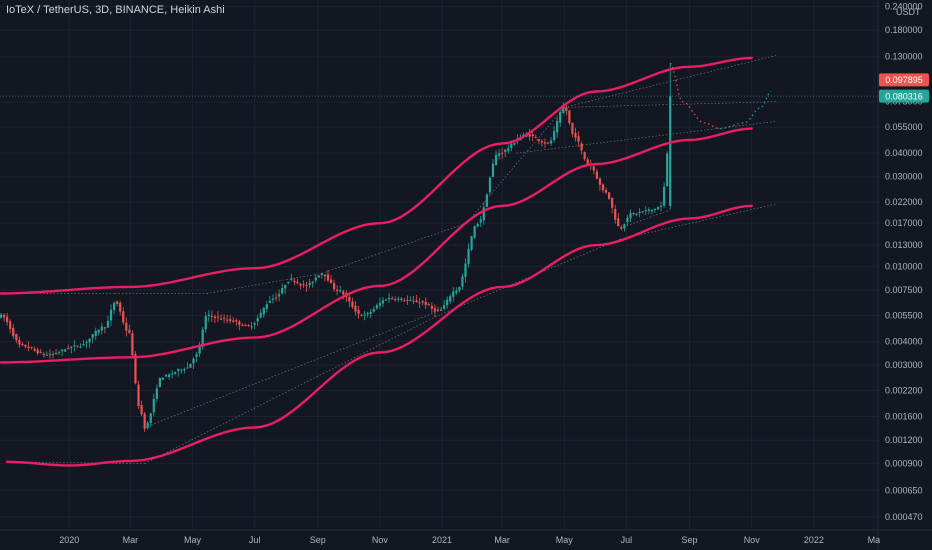 This screenshot has height=550, width=932. What do you see at coordinates (904, 80) in the screenshot?
I see `price-label: 0.097895` at bounding box center [904, 80].